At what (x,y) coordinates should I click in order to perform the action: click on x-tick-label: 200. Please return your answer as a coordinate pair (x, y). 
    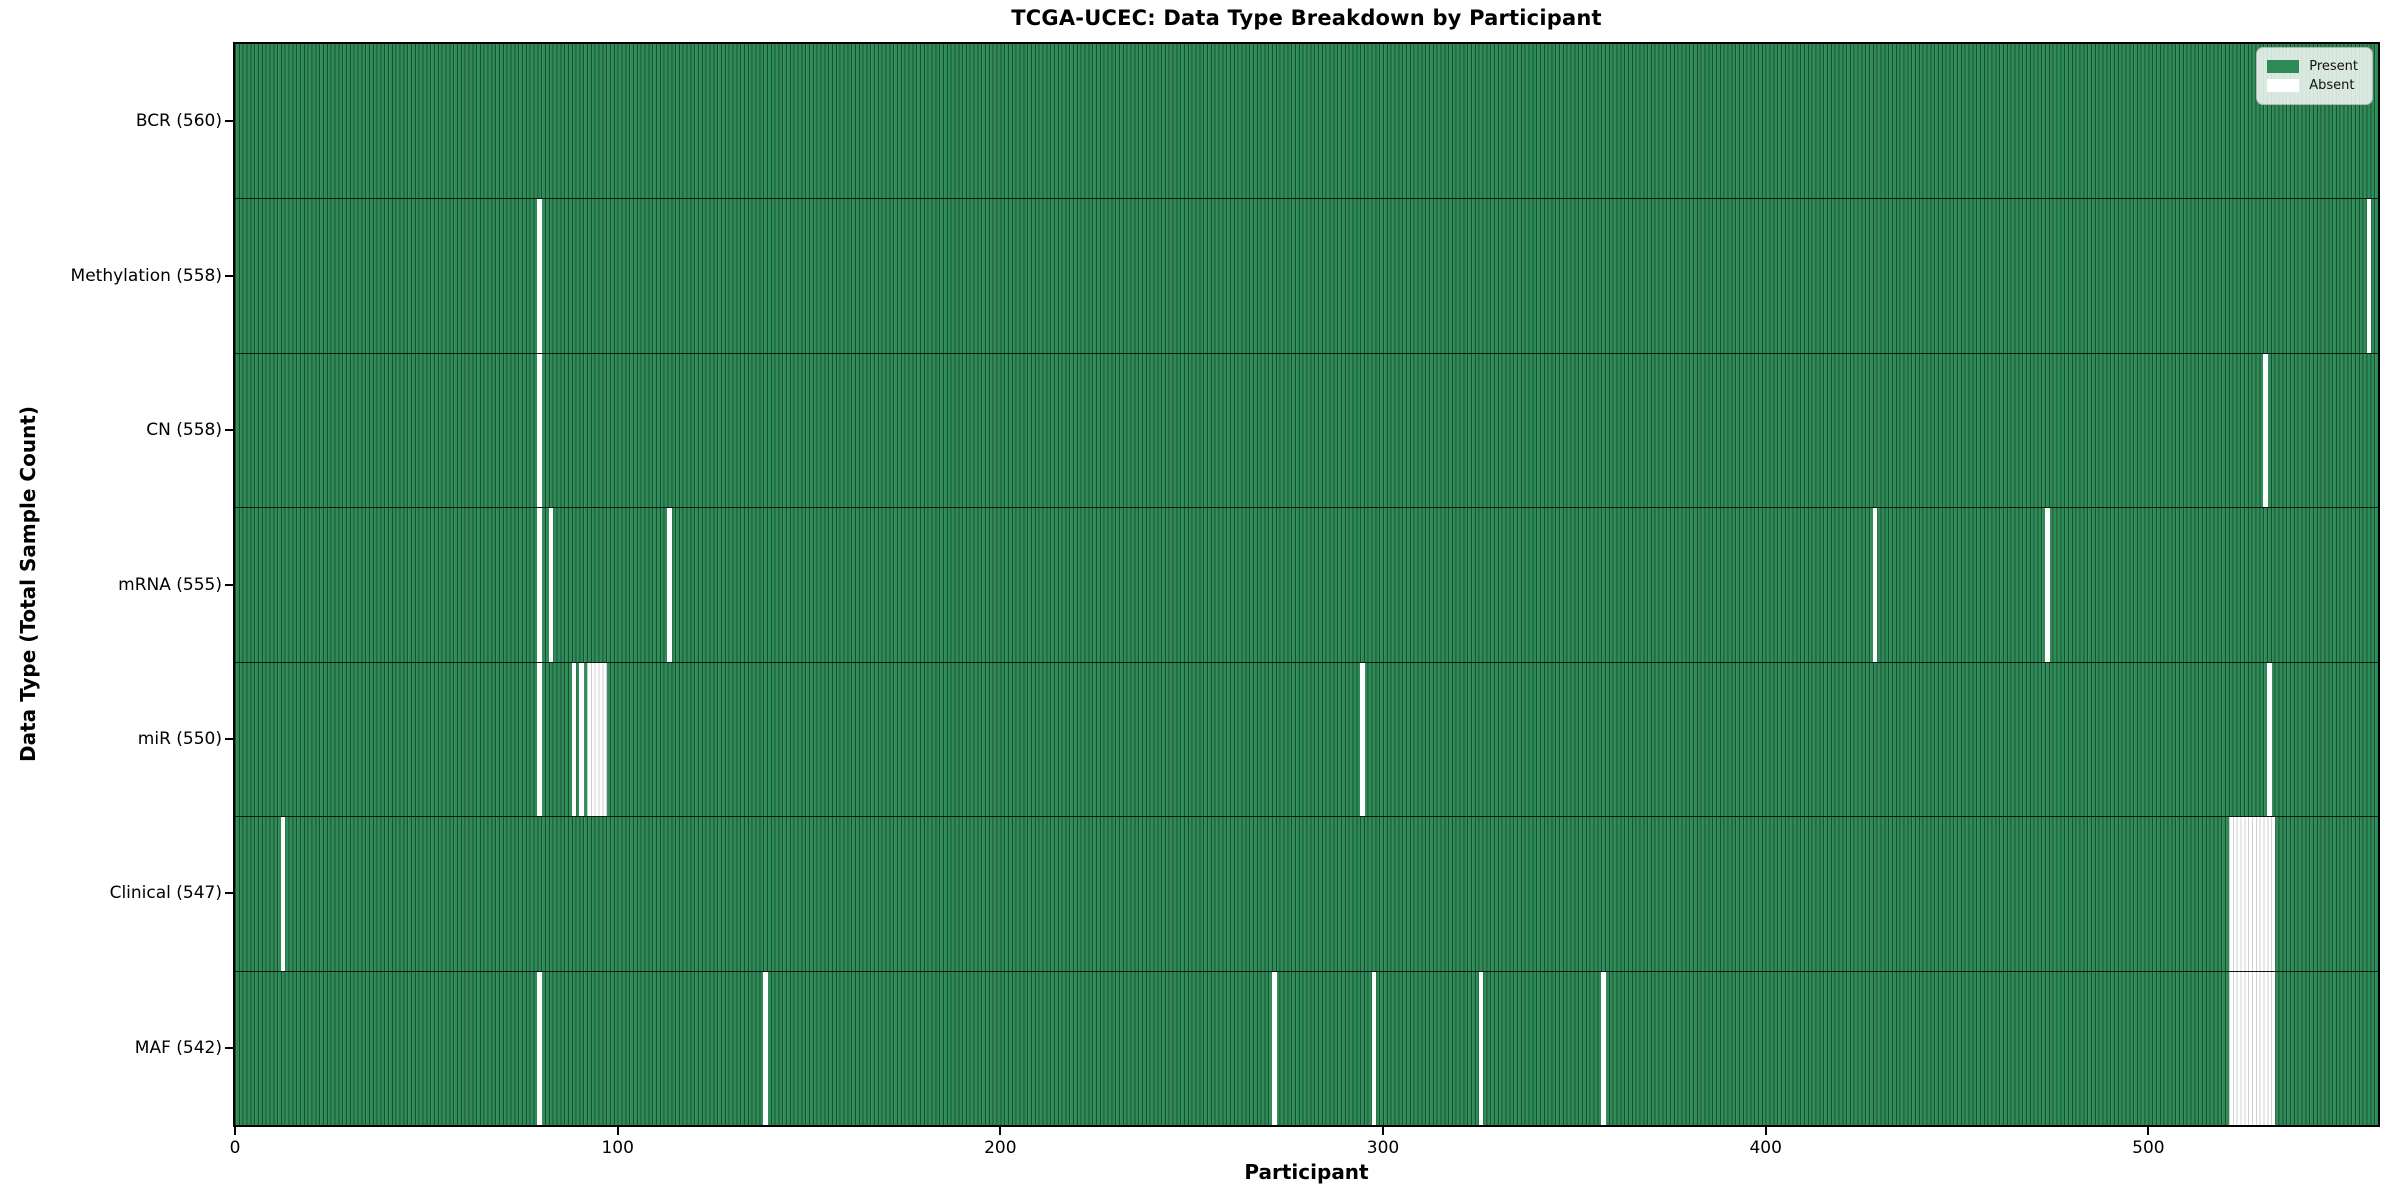
    Looking at the image, I should click on (1000, 1148).